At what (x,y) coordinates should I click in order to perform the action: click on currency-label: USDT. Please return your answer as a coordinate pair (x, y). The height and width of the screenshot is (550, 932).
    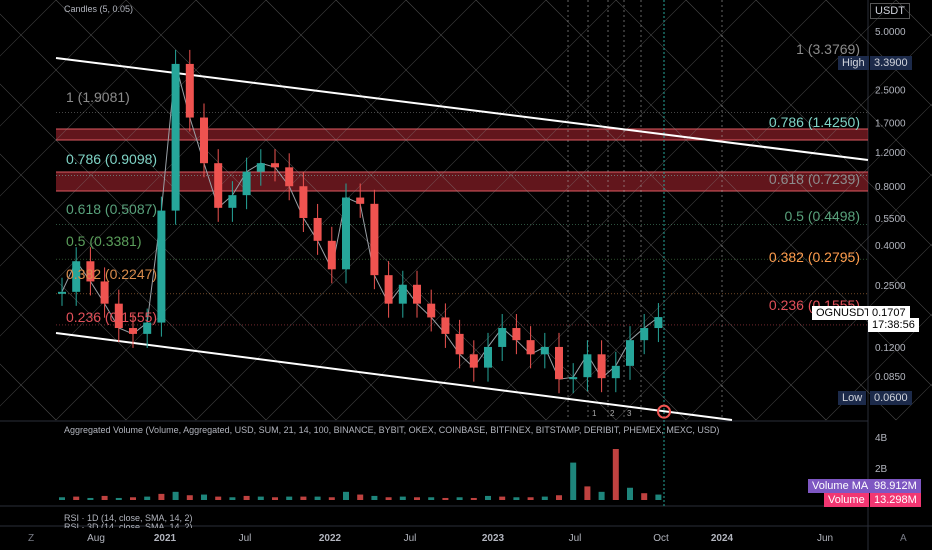
    Looking at the image, I should click on (890, 11).